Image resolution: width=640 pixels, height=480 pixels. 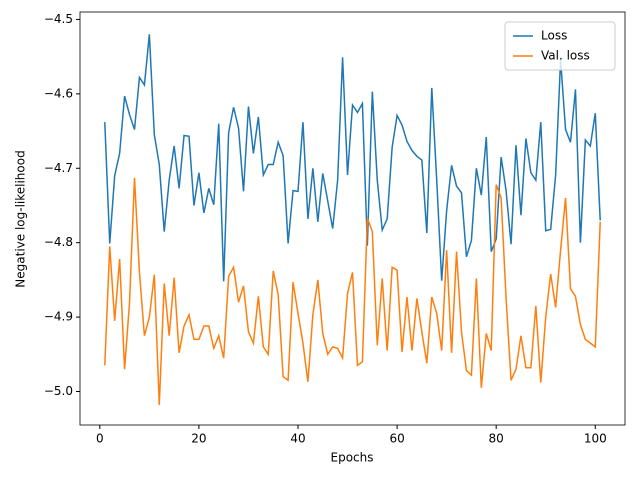 What do you see at coordinates (58, 391) in the screenshot?
I see `y-tick-label: −5.0` at bounding box center [58, 391].